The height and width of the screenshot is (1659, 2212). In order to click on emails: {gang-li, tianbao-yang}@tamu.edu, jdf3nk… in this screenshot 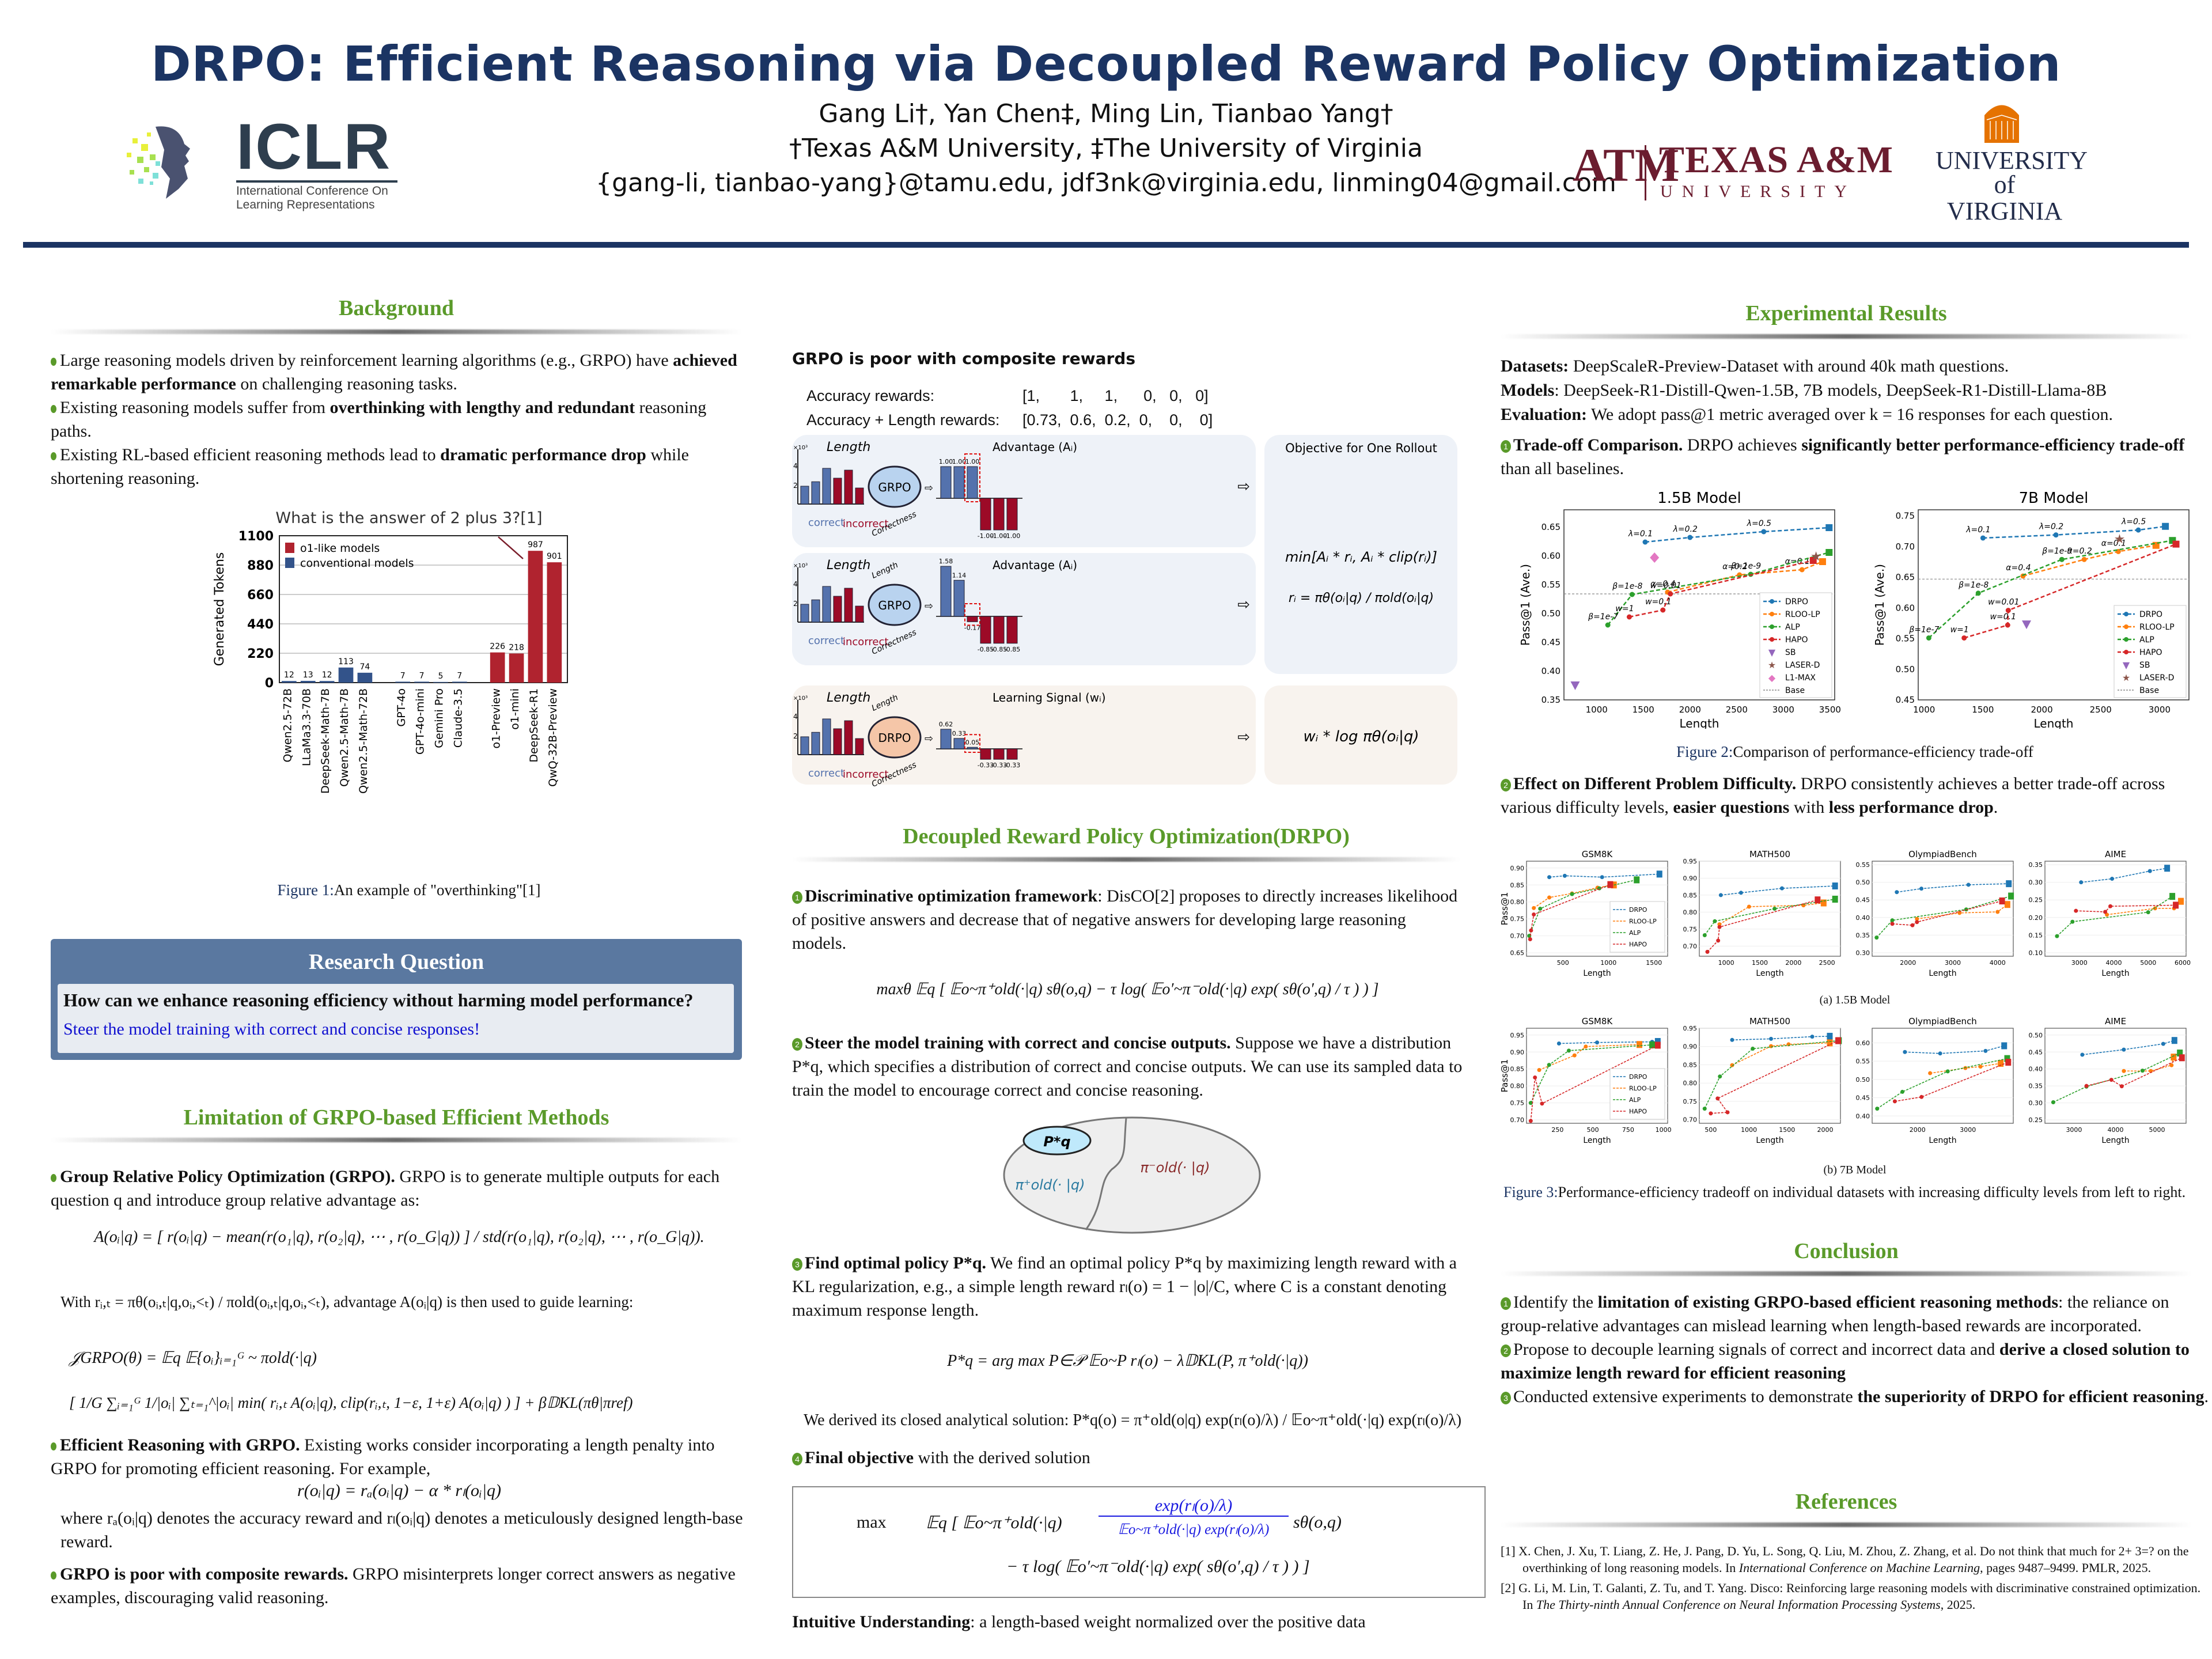, I will do `click(1106, 183)`.